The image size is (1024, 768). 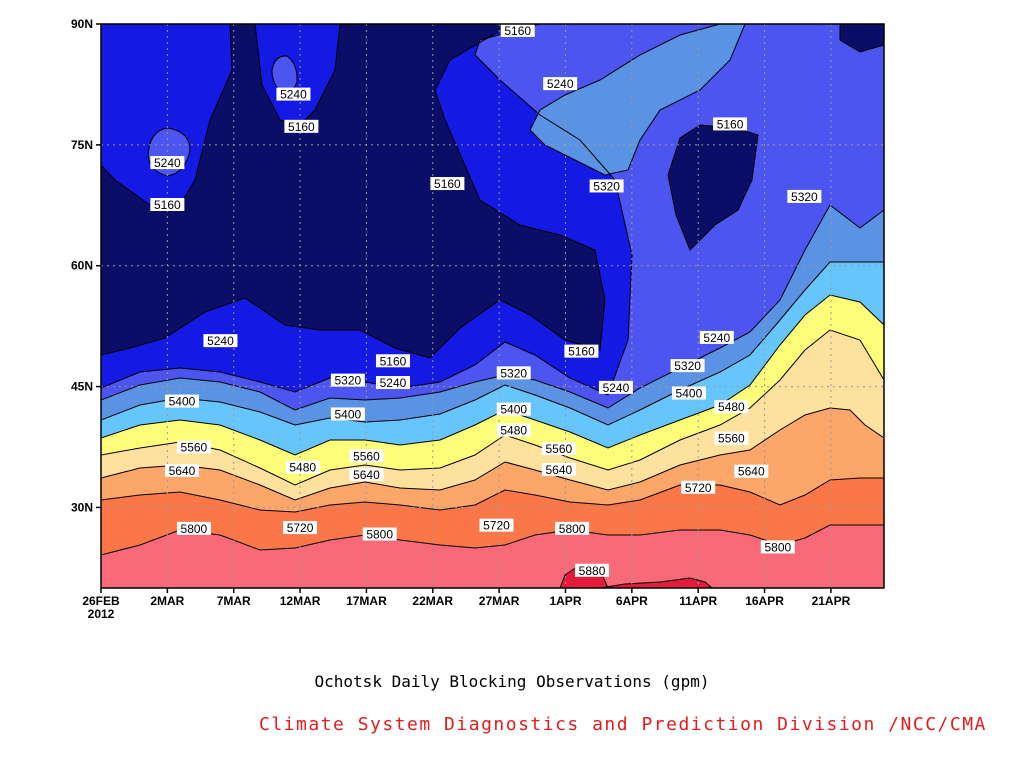 I want to click on y-tick-label: 75N, so click(x=82, y=145).